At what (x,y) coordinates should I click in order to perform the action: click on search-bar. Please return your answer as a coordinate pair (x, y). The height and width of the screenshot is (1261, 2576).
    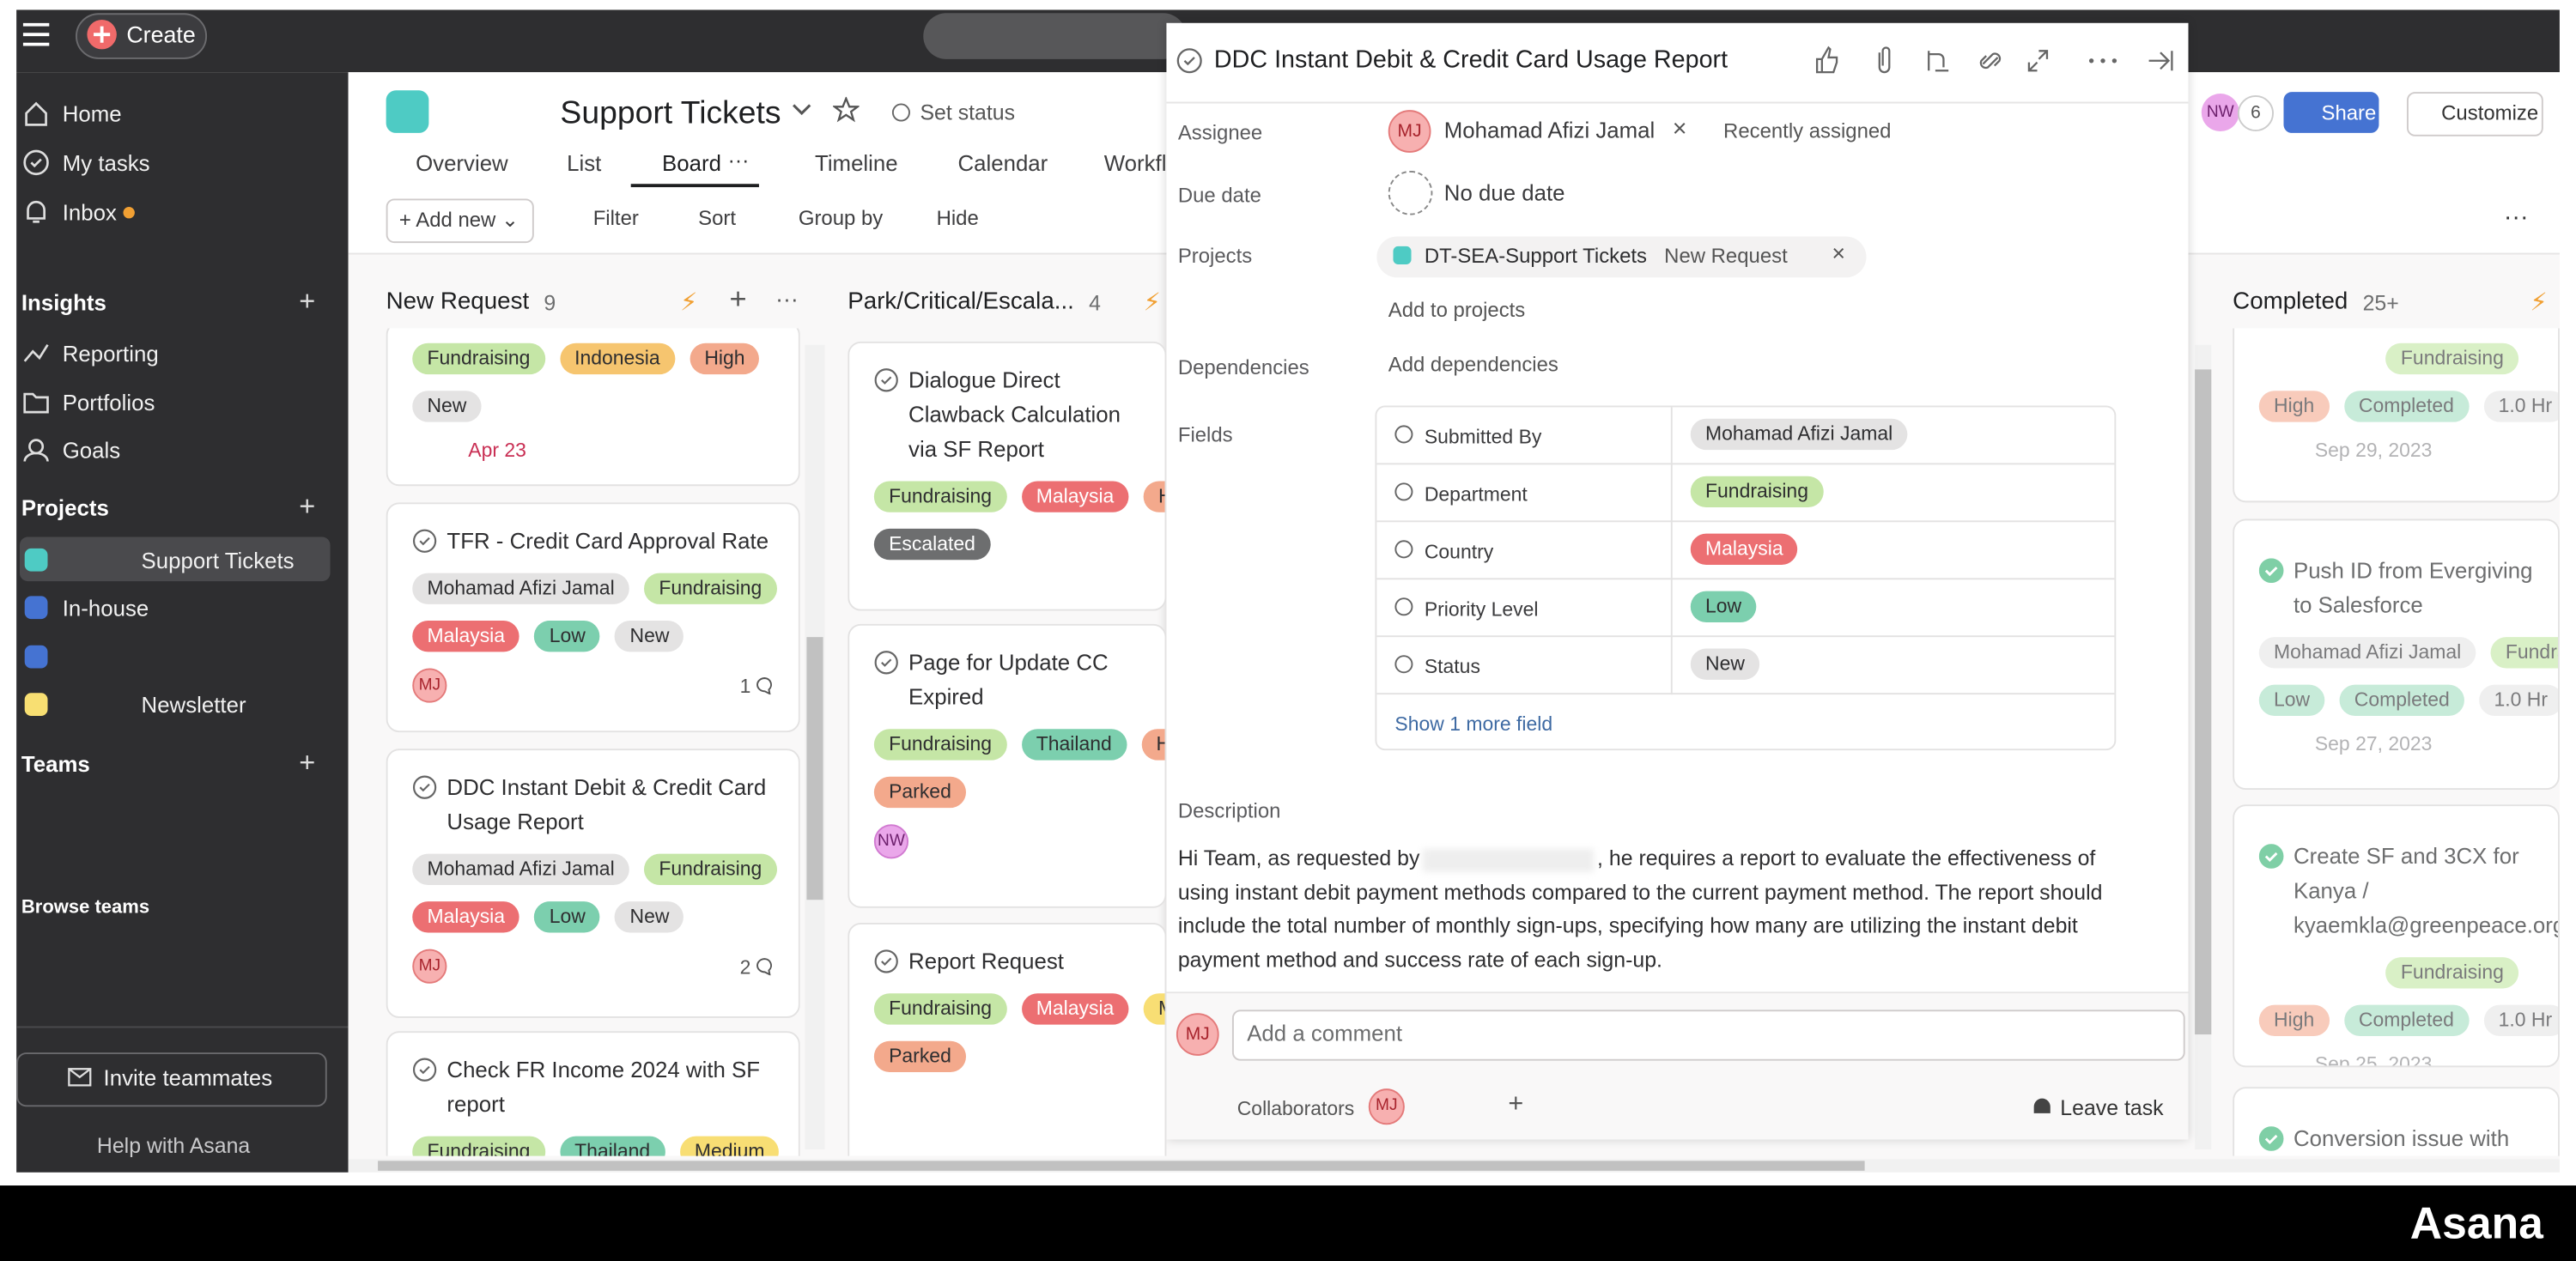
    Looking at the image, I should click on (1055, 36).